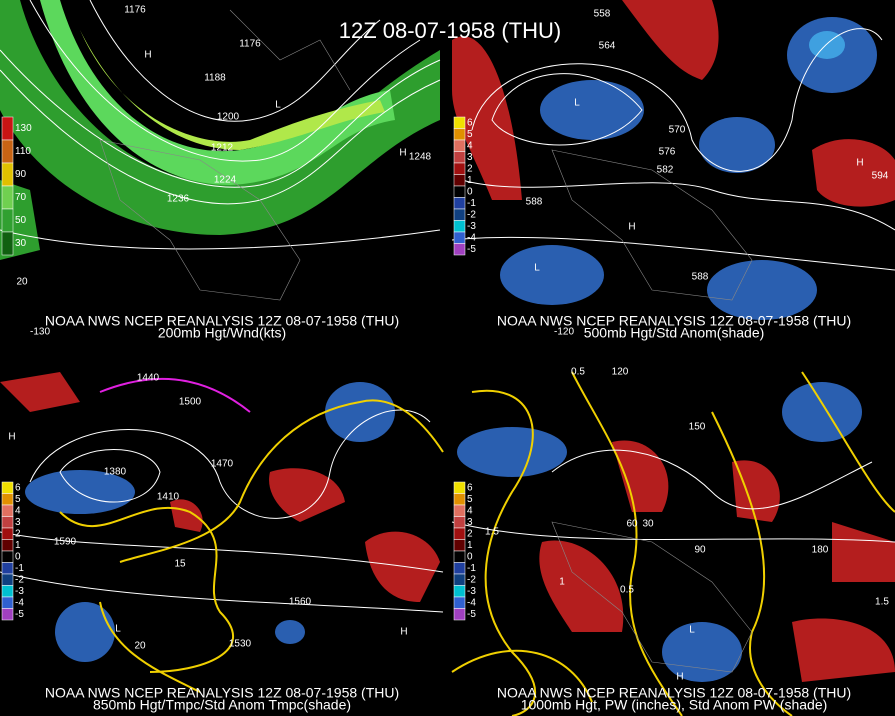 Image resolution: width=895 pixels, height=716 pixels. I want to click on legend-label: -1, so click(471, 203).